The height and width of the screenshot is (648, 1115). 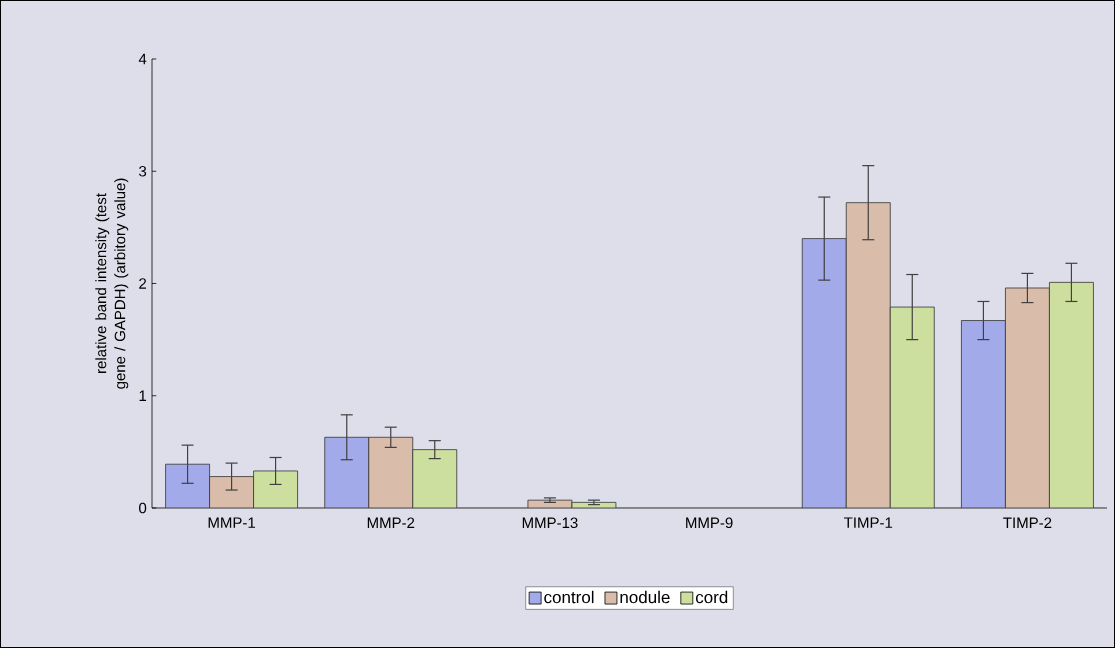 I want to click on legend-label: control, so click(x=569, y=597).